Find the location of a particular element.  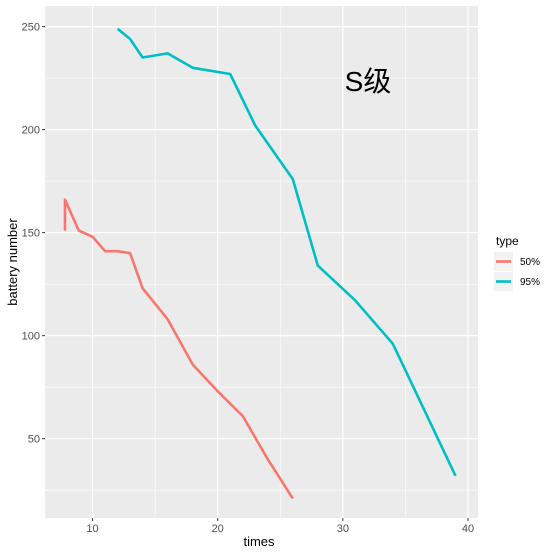

legend-label: 50% is located at coordinates (530, 262).